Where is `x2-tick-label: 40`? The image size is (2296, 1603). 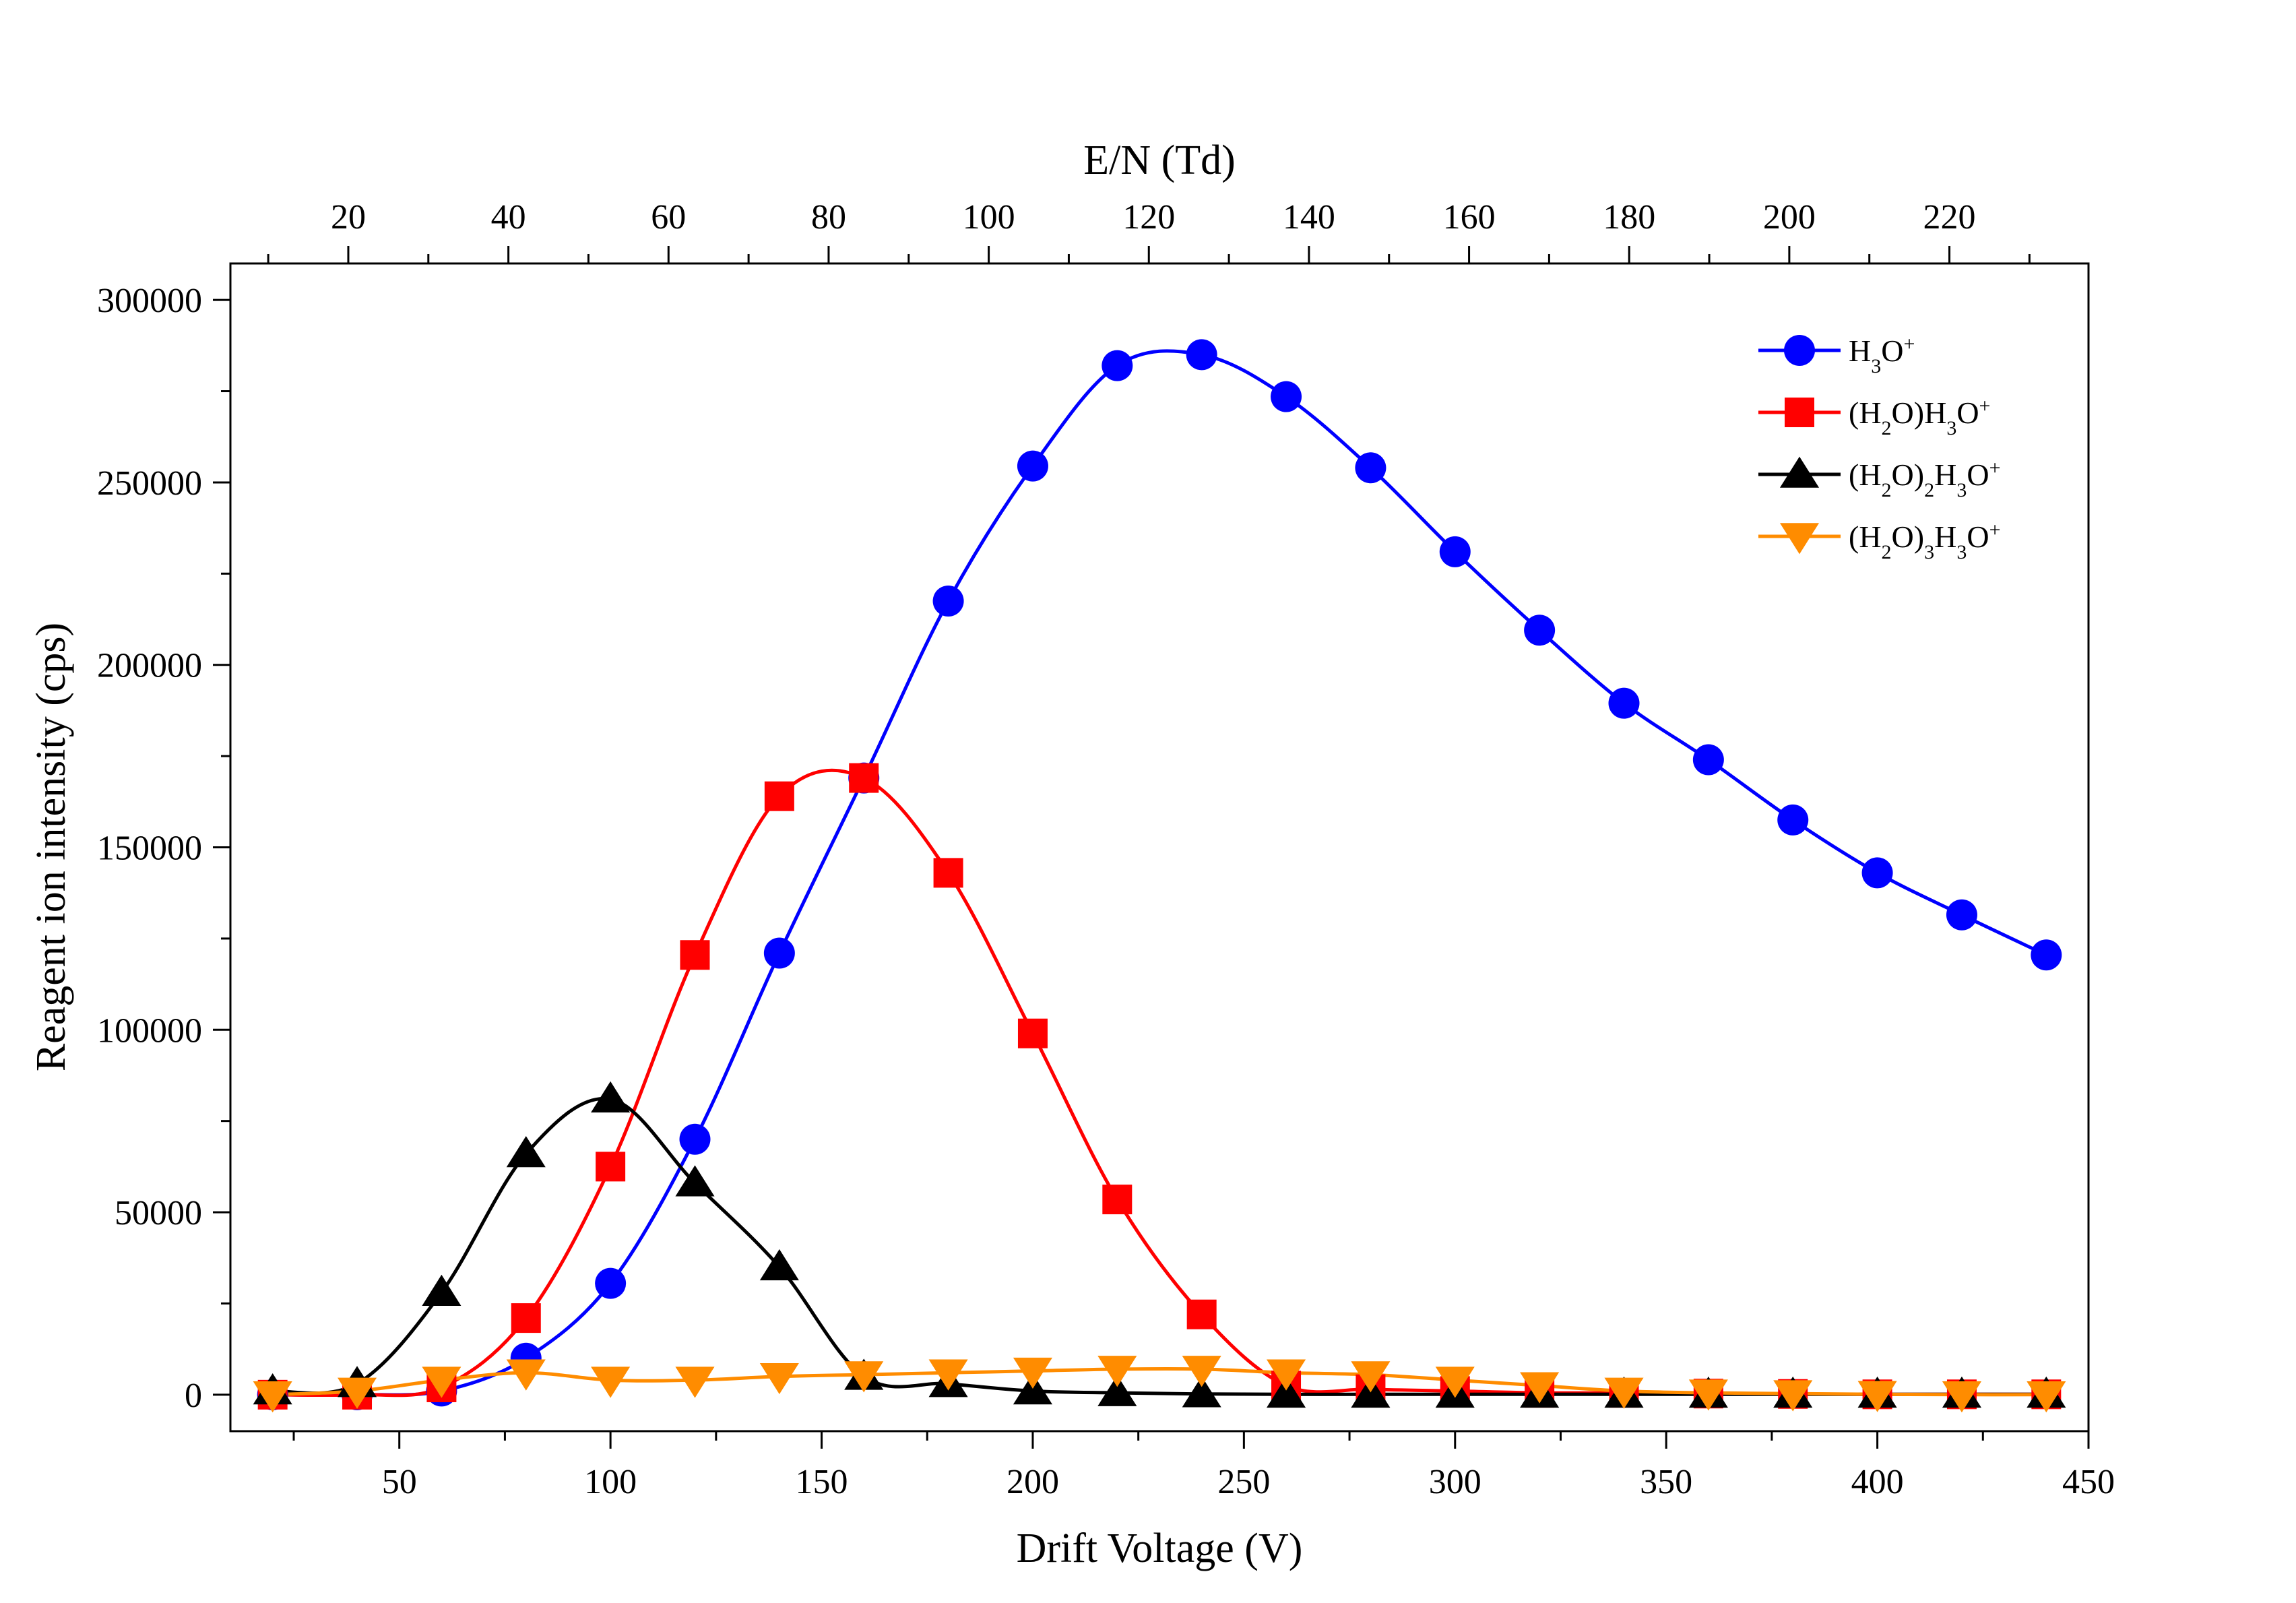 x2-tick-label: 40 is located at coordinates (508, 217).